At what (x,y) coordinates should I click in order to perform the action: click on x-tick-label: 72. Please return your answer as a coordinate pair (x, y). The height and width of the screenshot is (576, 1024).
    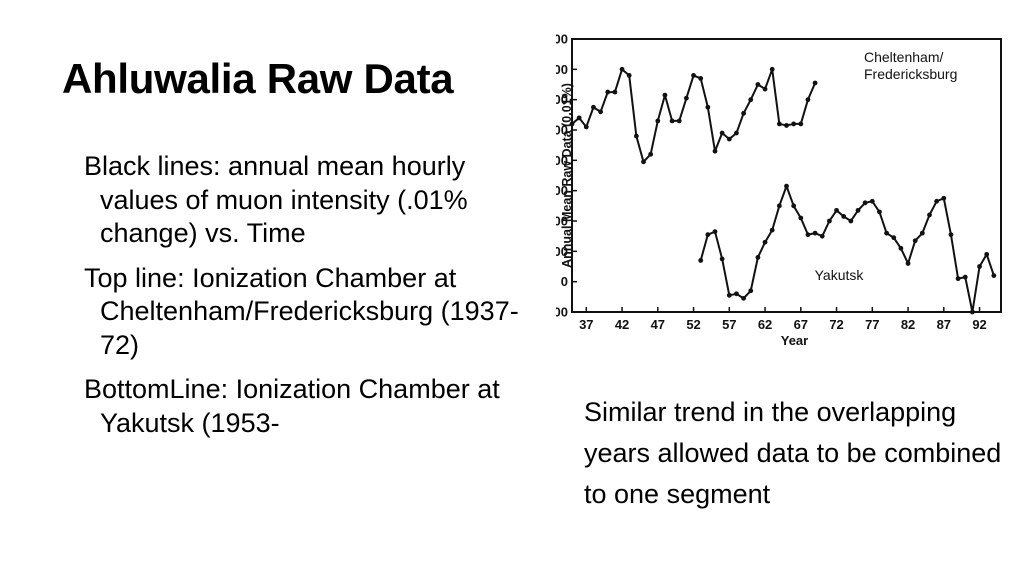
    Looking at the image, I should click on (836, 324).